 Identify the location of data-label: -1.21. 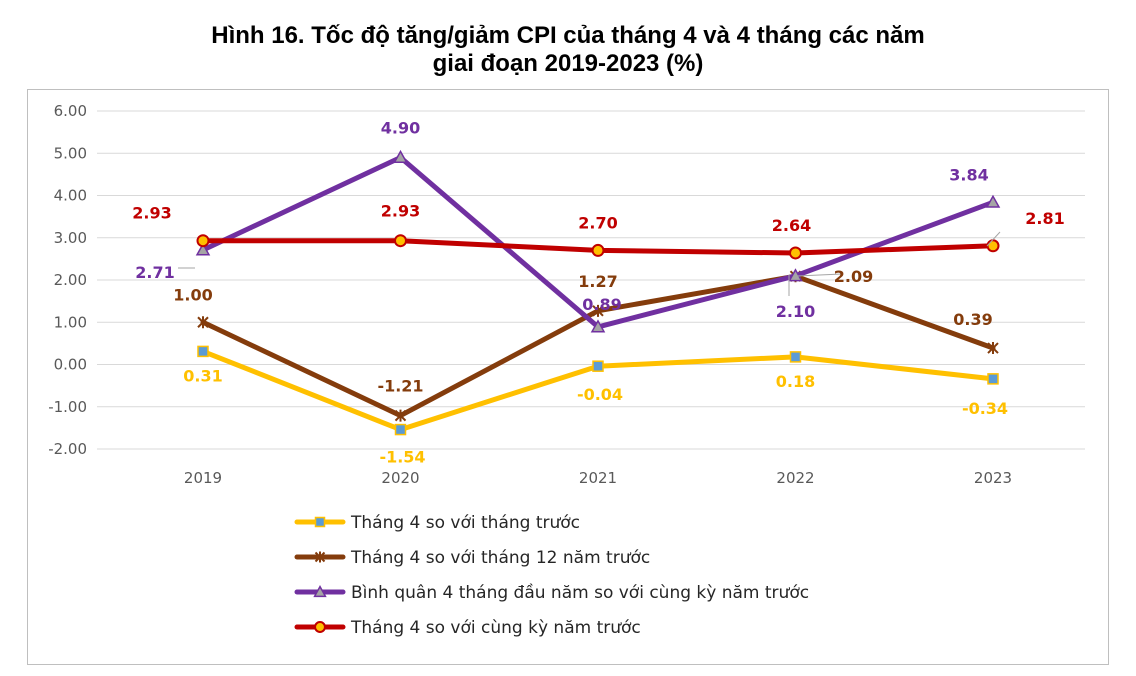
(400, 386).